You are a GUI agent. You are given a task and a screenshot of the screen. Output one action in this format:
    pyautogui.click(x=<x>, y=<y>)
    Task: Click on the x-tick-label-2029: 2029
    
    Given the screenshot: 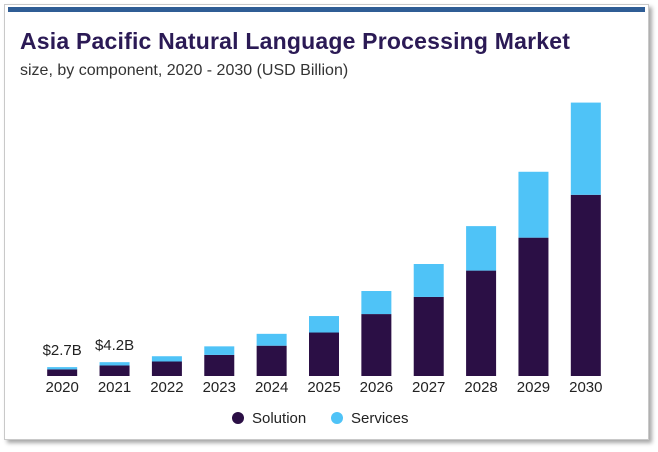 What is the action you would take?
    pyautogui.click(x=533, y=387)
    